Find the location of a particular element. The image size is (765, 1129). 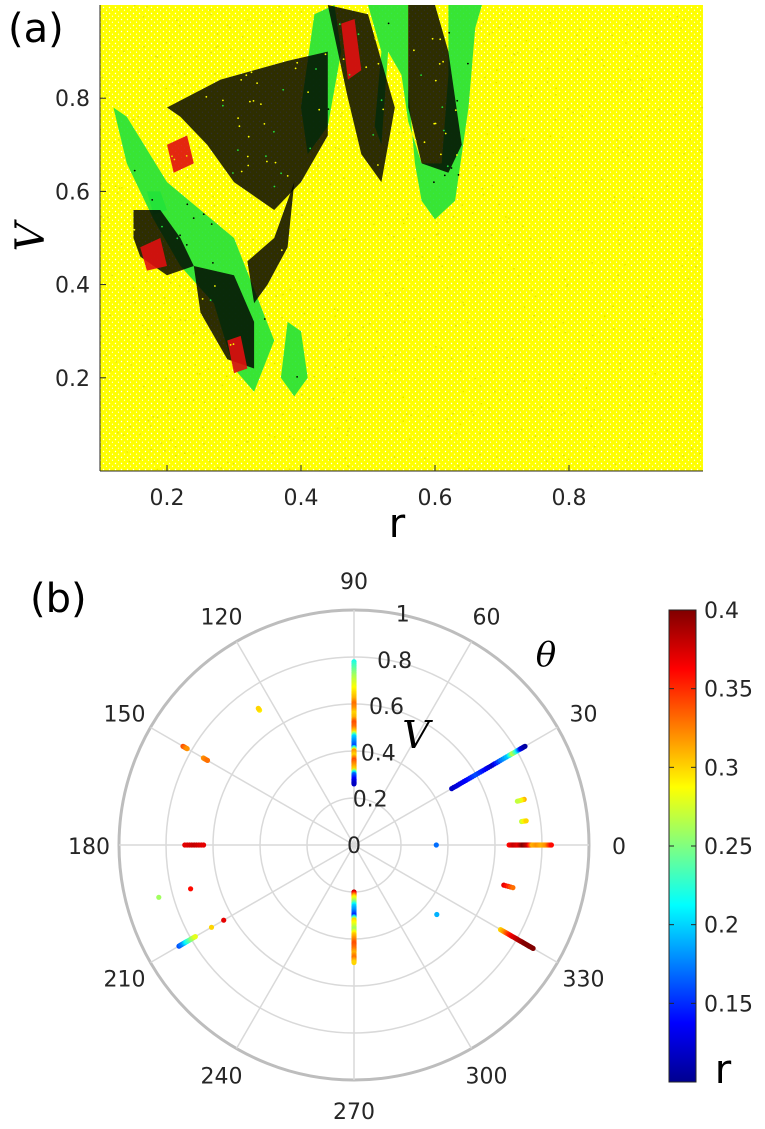

colorbar-tick-label: 0.25 is located at coordinates (728, 847).